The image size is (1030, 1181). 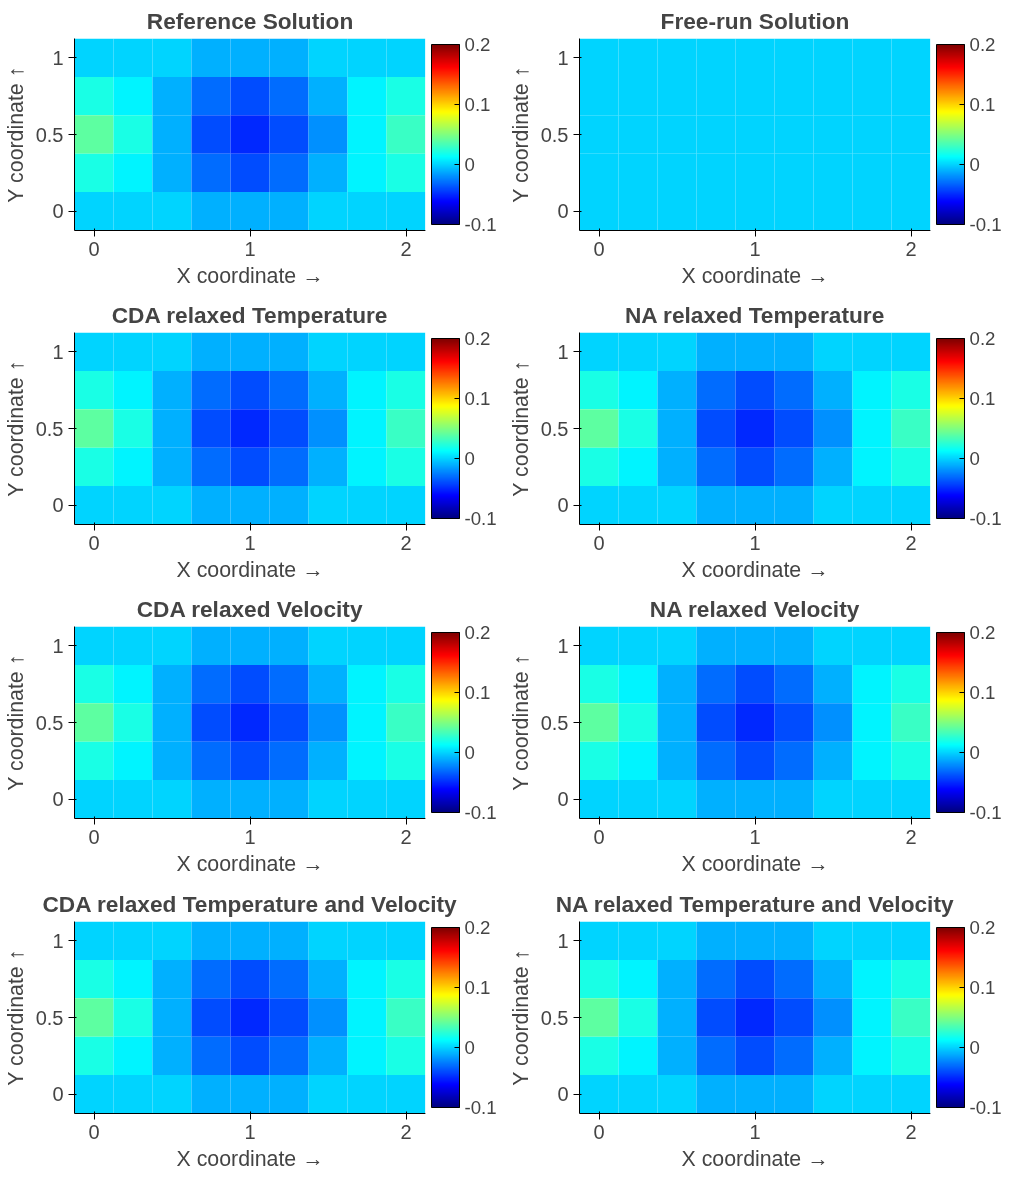 I want to click on chart-title: NA relaxed Temperature and Velocity, so click(x=754, y=903).